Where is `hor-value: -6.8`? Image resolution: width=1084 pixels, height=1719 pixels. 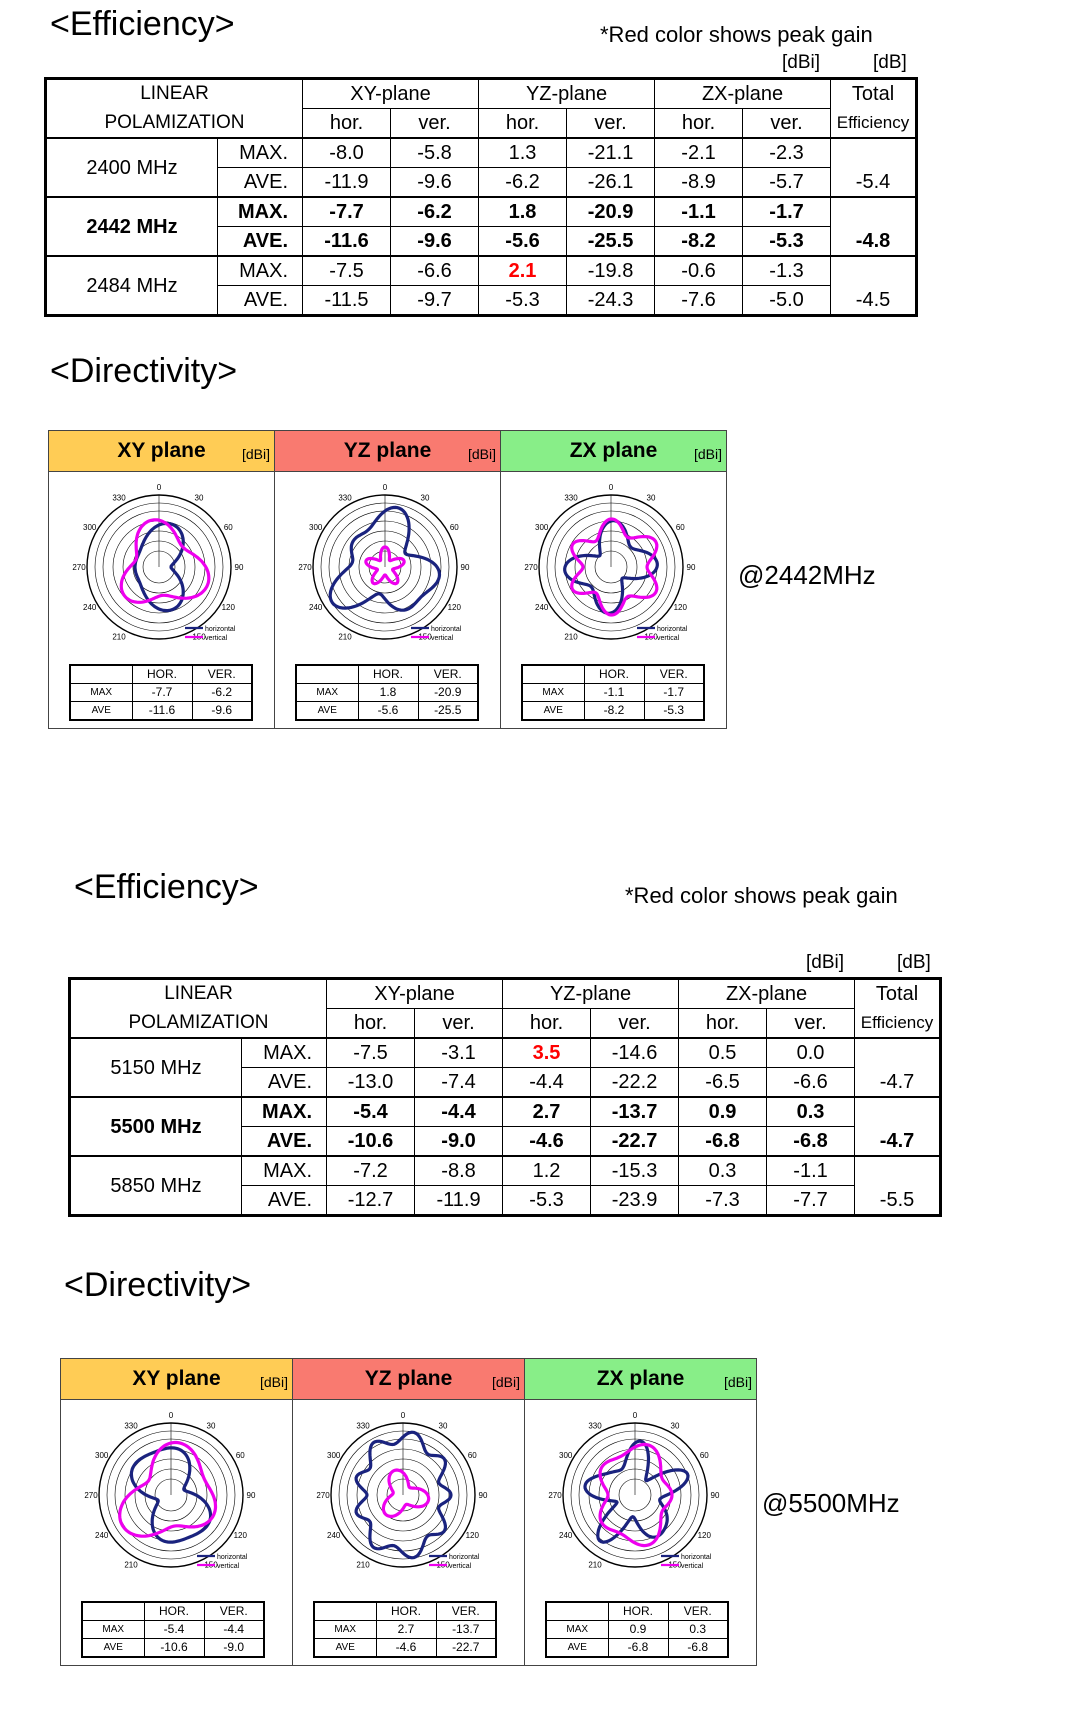 hor-value: -6.8 is located at coordinates (638, 1648).